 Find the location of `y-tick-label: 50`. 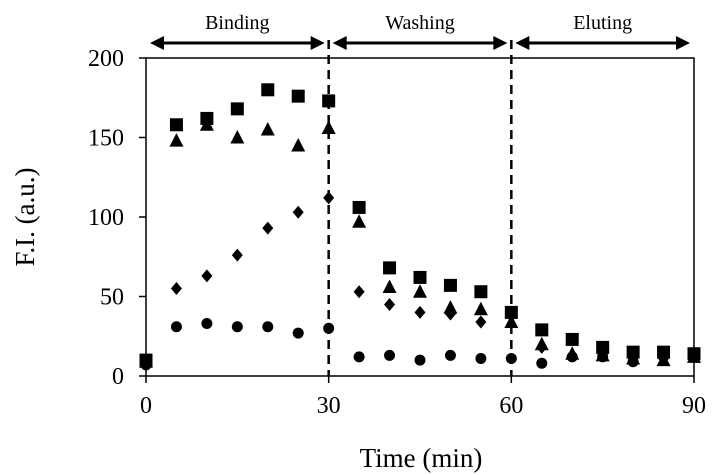

y-tick-label: 50 is located at coordinates (112, 298).